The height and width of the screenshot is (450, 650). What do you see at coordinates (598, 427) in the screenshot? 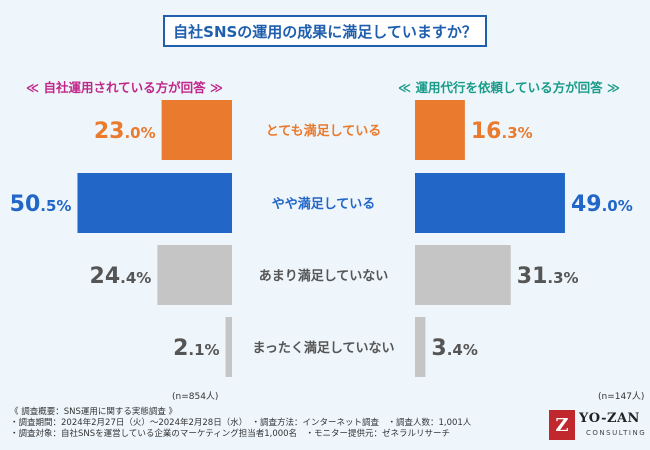
I see `company-logo: Z YO-ZAN CONSULTING` at bounding box center [598, 427].